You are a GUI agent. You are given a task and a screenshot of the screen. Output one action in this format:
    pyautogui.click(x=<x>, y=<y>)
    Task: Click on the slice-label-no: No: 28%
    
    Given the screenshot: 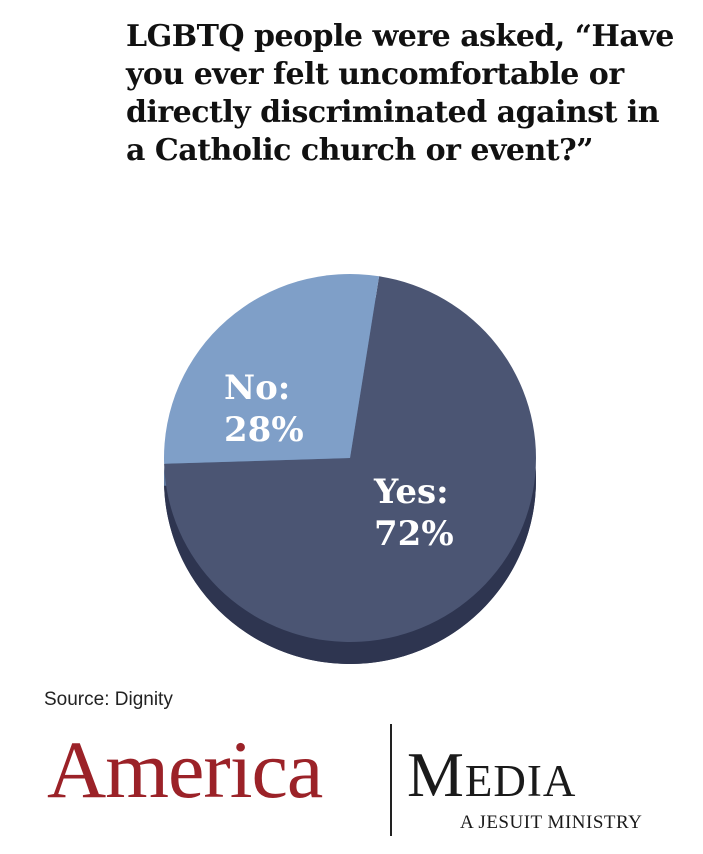 What is the action you would take?
    pyautogui.click(x=264, y=409)
    